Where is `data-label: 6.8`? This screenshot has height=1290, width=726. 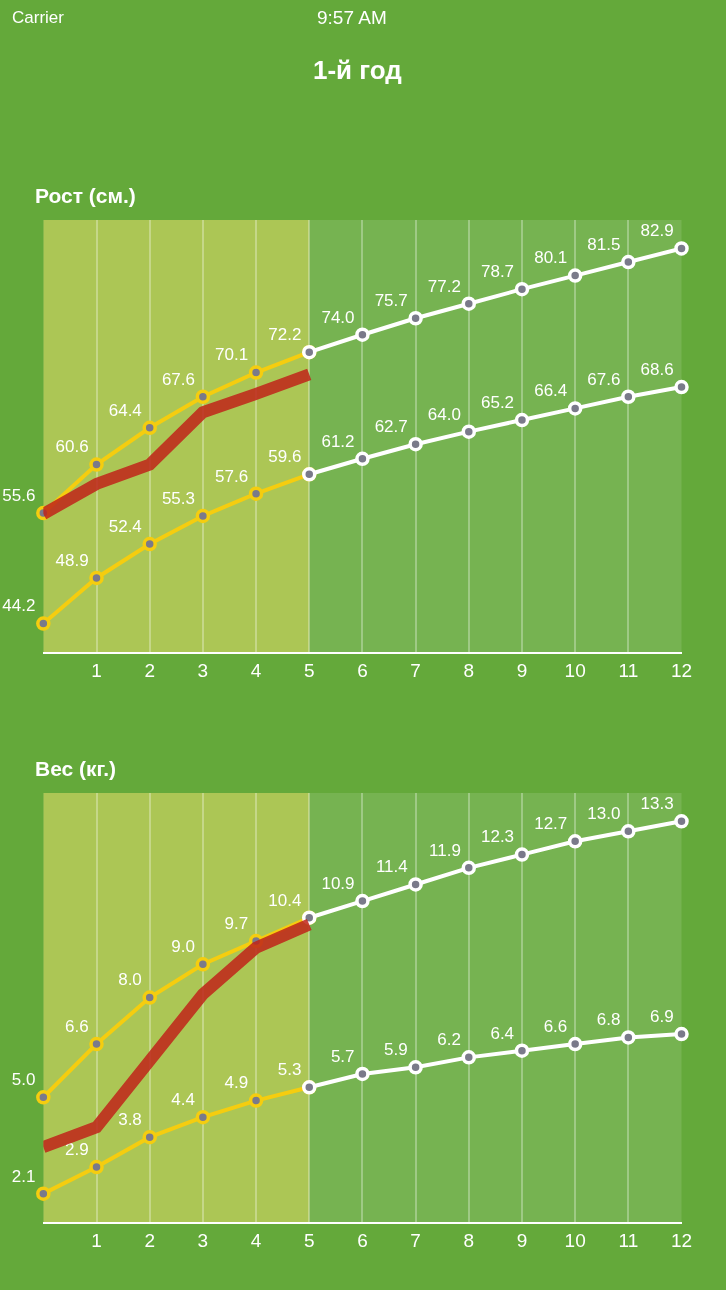 data-label: 6.8 is located at coordinates (608, 1020).